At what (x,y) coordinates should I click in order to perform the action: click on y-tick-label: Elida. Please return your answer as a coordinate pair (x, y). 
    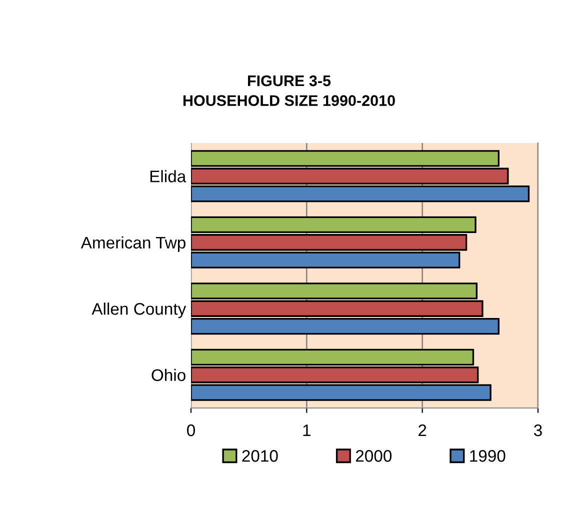
    Looking at the image, I should click on (168, 176).